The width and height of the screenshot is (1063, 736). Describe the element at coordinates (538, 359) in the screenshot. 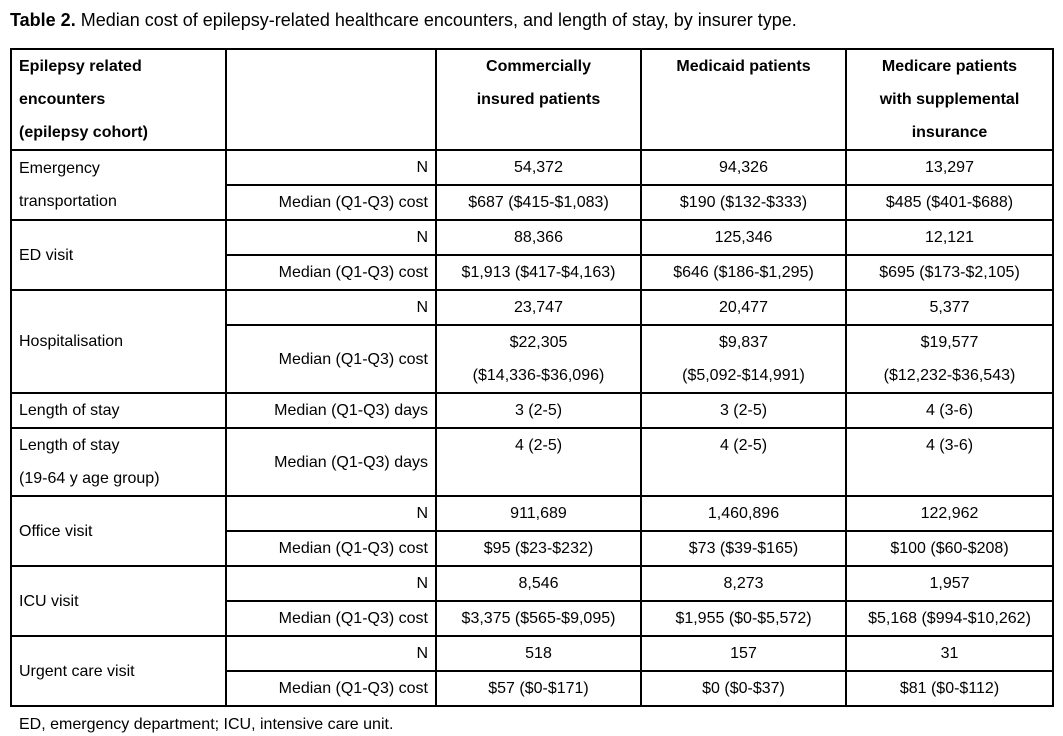

I see `value-cell: $22,305 ($14,336-$36,096)` at that location.